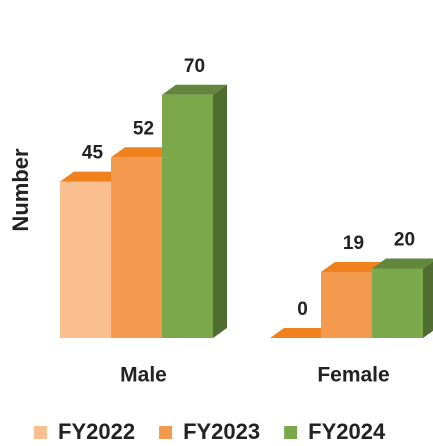 This screenshot has width=433, height=446. I want to click on value-label: 45, so click(93, 153).